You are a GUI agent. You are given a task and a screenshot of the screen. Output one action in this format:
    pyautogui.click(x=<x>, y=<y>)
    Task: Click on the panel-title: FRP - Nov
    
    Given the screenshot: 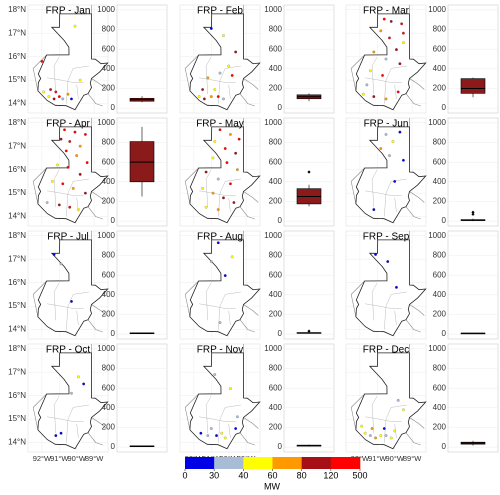 What is the action you would take?
    pyautogui.click(x=220, y=350)
    